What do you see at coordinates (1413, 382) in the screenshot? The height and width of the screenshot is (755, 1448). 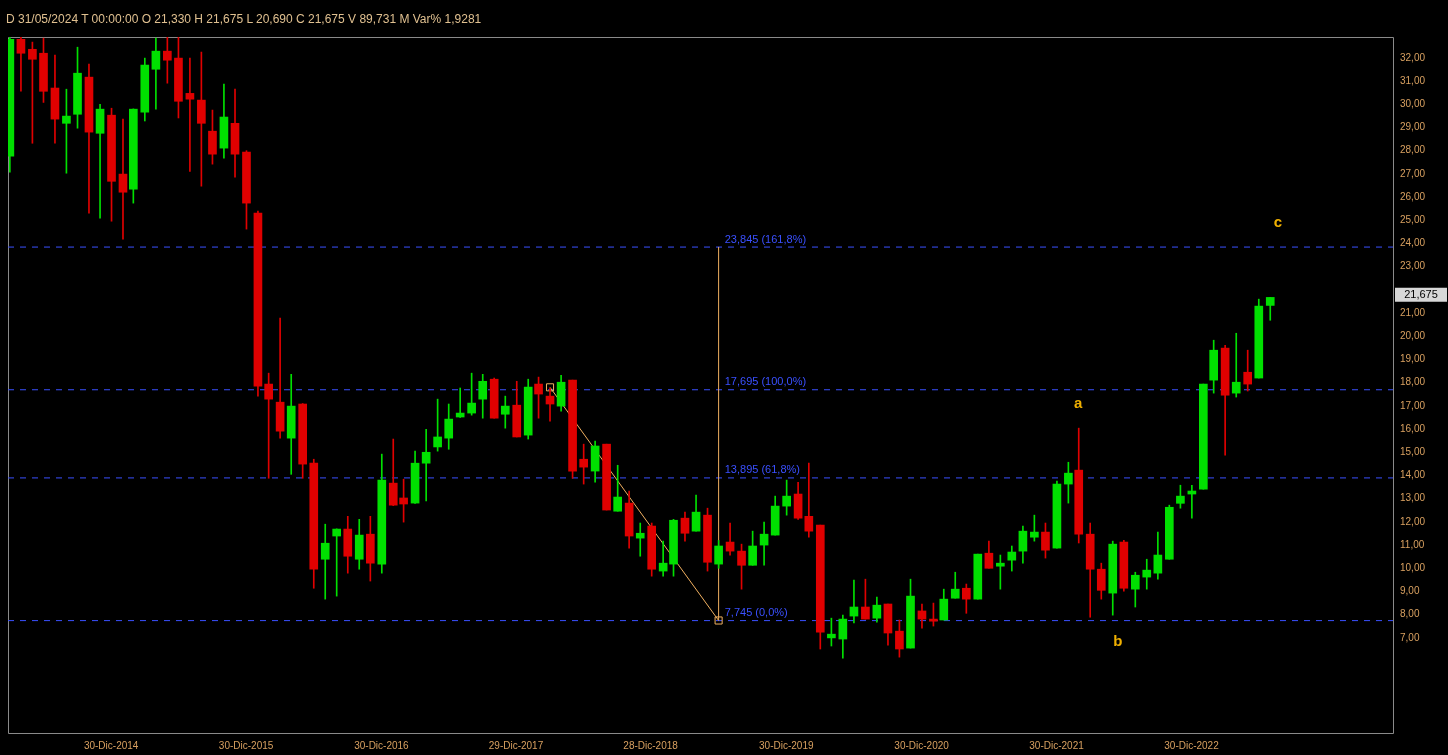 I see `y-tick-label: 18,00` at bounding box center [1413, 382].